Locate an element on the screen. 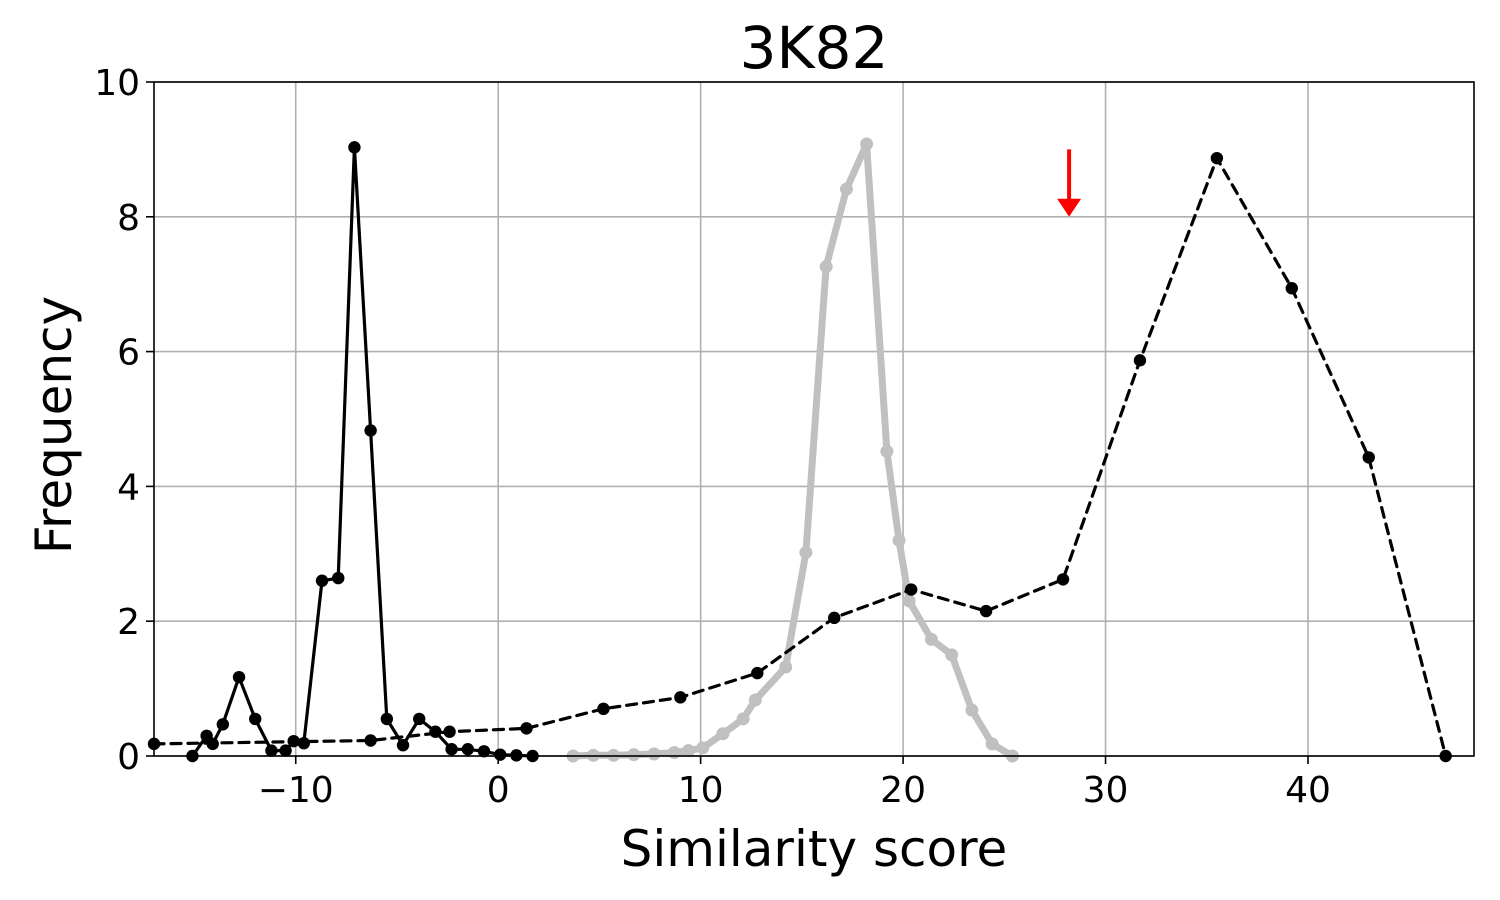  y-tick-label: 4 is located at coordinates (128, 487).